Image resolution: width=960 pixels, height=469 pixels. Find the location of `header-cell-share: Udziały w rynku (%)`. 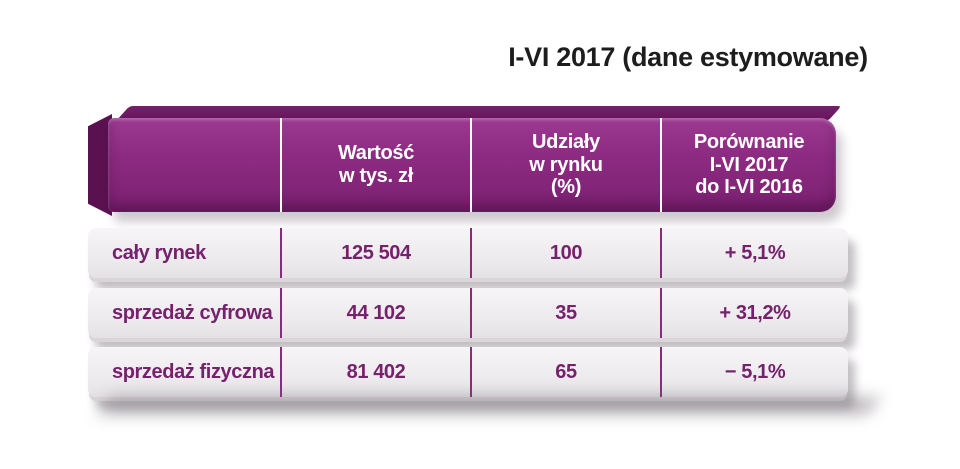

header-cell-share: Udziały w rynku (%) is located at coordinates (565, 165).